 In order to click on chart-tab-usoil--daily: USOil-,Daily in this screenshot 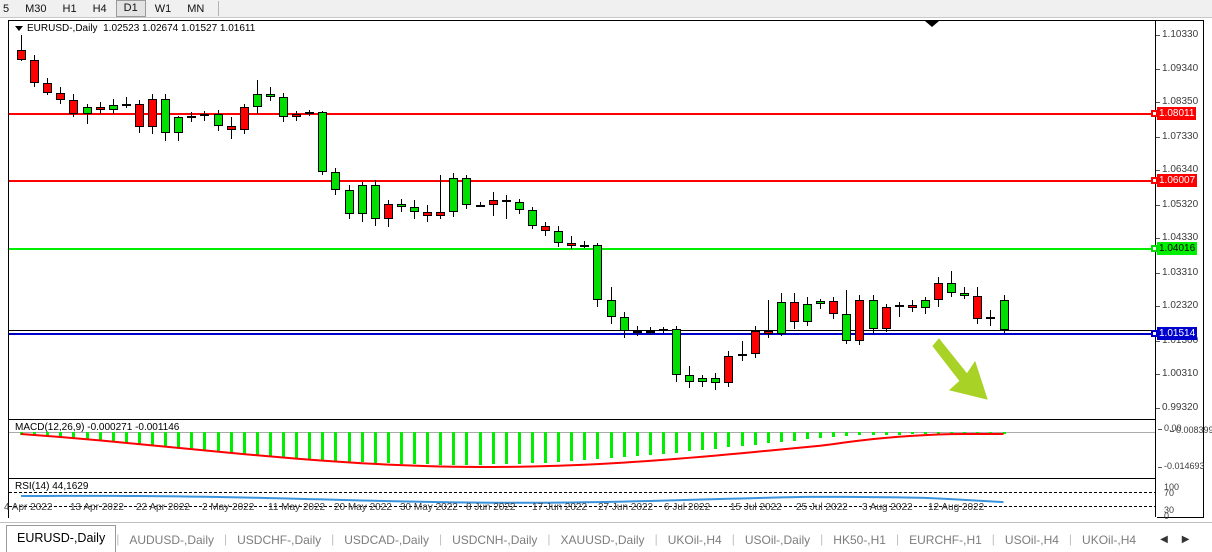, I will do `click(777, 540)`.